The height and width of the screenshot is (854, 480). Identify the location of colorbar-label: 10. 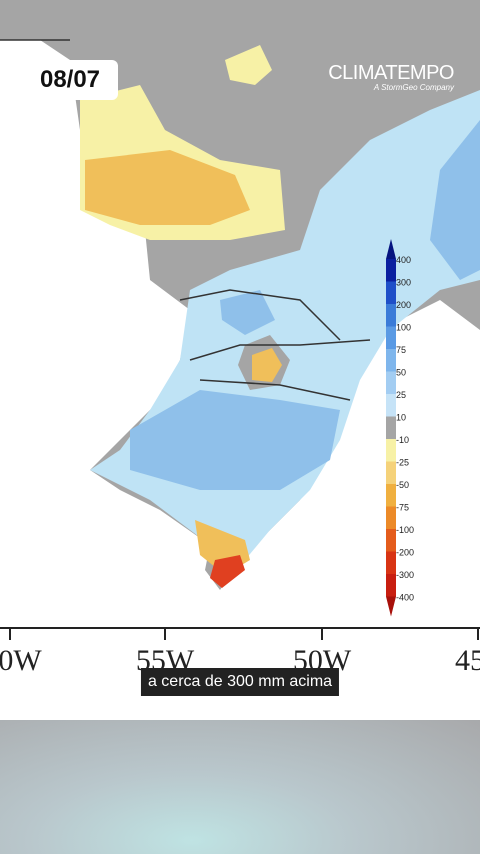
(401, 418).